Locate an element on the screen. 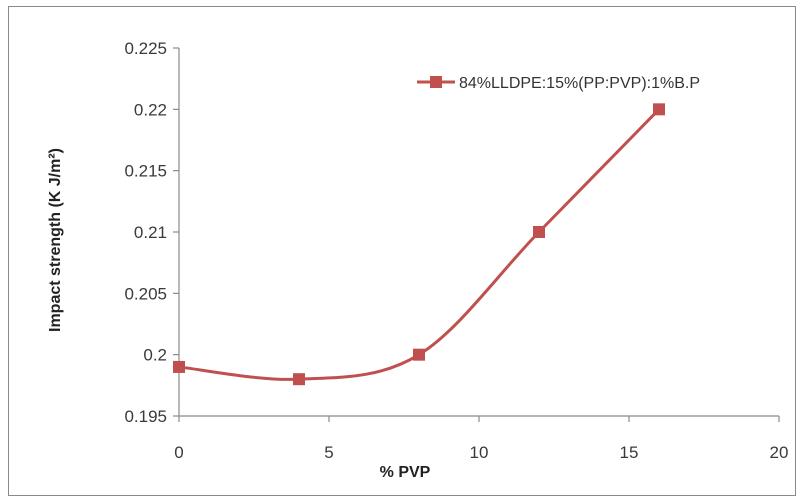 This screenshot has width=804, height=502. y-tick-label: 0.215 is located at coordinates (145, 171).